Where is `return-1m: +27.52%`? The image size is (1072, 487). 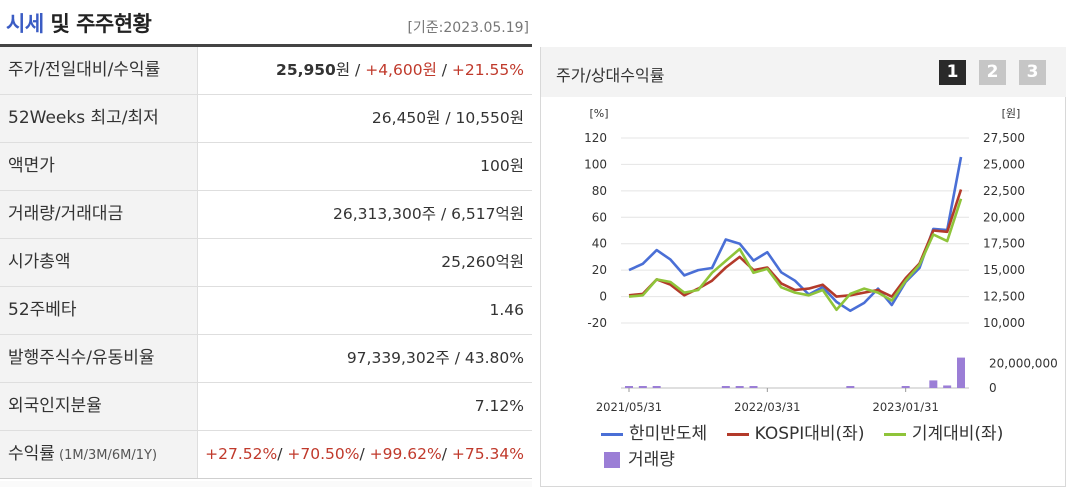 return-1m: +27.52% is located at coordinates (241, 454).